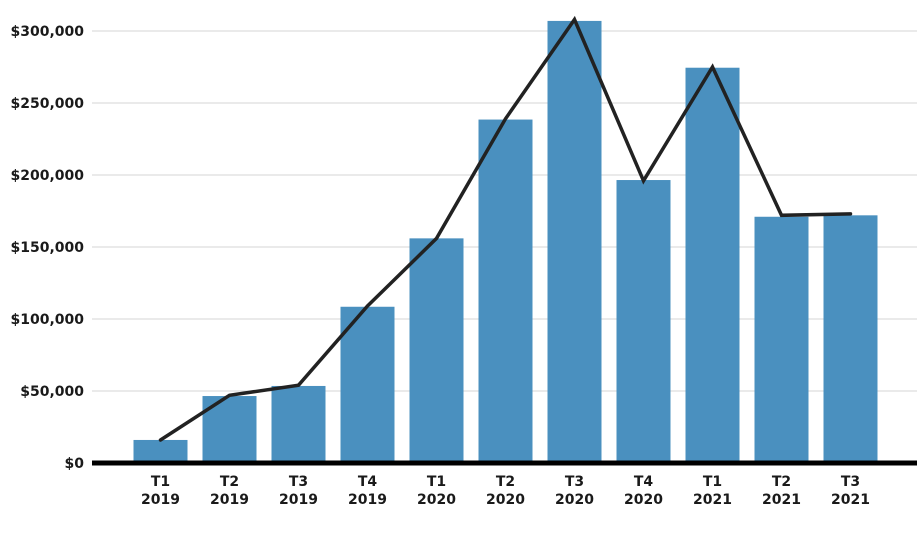 The image size is (922, 538). Describe the element at coordinates (160, 491) in the screenshot. I see `x-tick-label: T1 2019` at that location.